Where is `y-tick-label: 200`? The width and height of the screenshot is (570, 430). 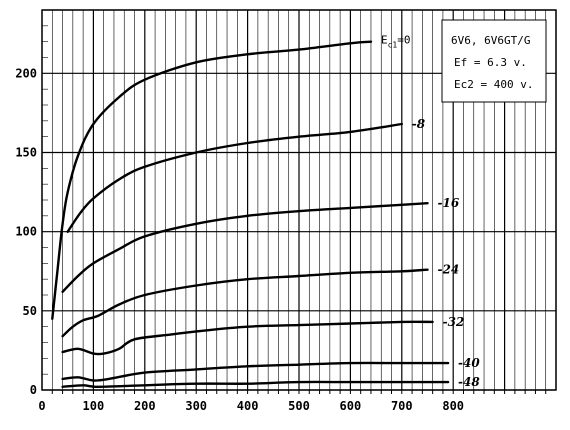 y-tick-label: 200 is located at coordinates (26, 73).